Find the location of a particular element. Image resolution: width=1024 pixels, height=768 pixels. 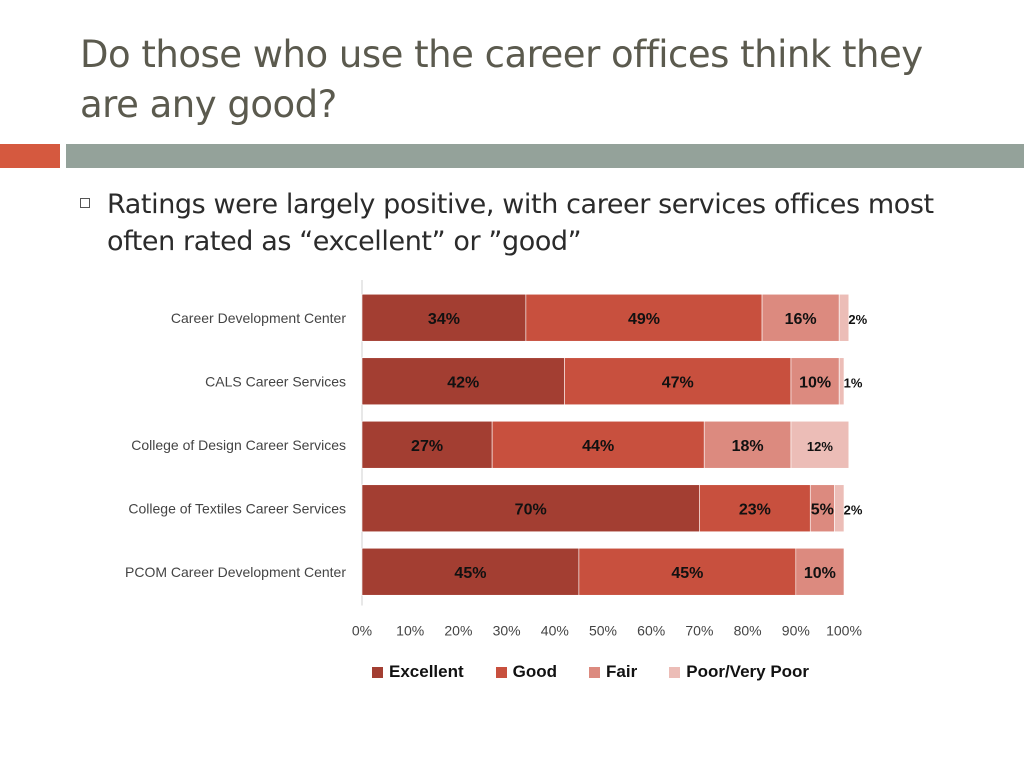

accent-bar-right is located at coordinates (545, 156).